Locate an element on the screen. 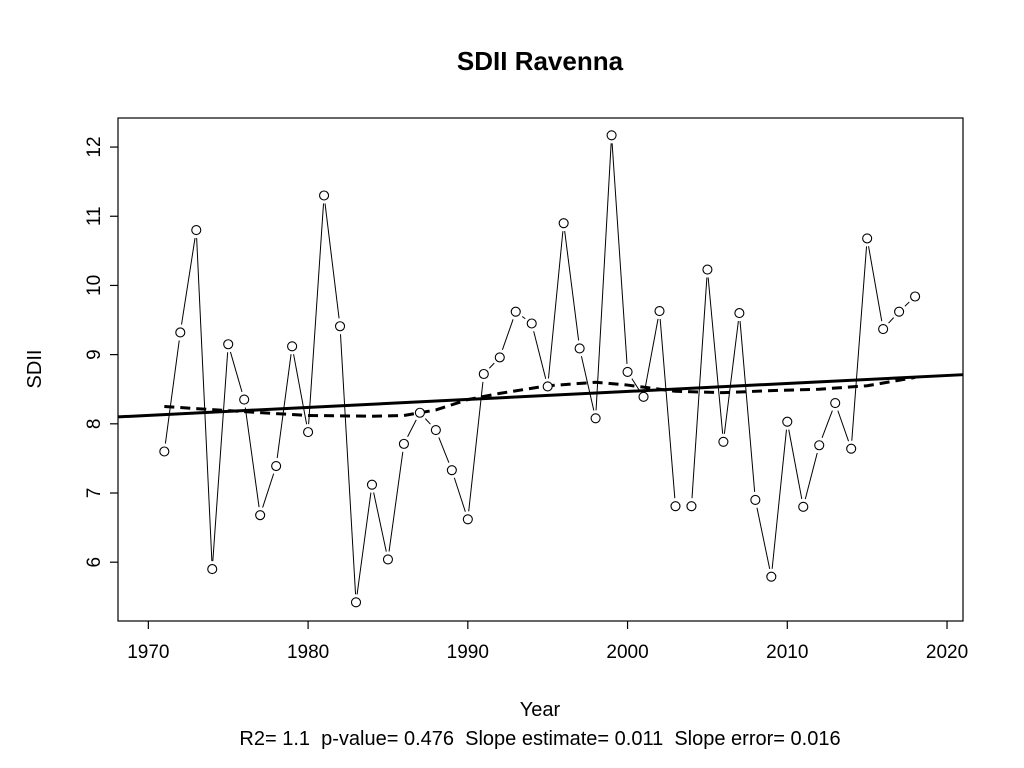 Image resolution: width=1024 pixels, height=768 pixels. y-tick-label: 10 is located at coordinates (94, 285).